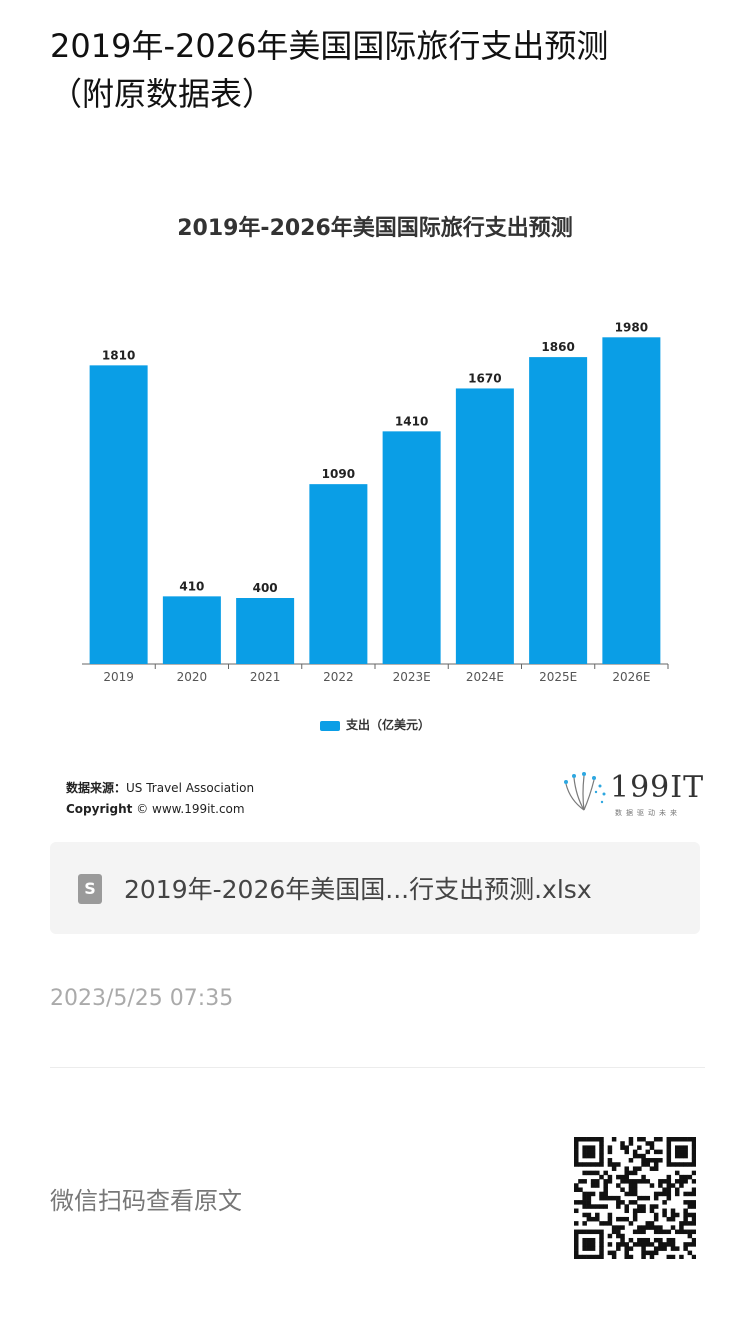 This screenshot has width=750, height=1325. Describe the element at coordinates (191, 630) in the screenshot. I see `bar-2020` at that location.